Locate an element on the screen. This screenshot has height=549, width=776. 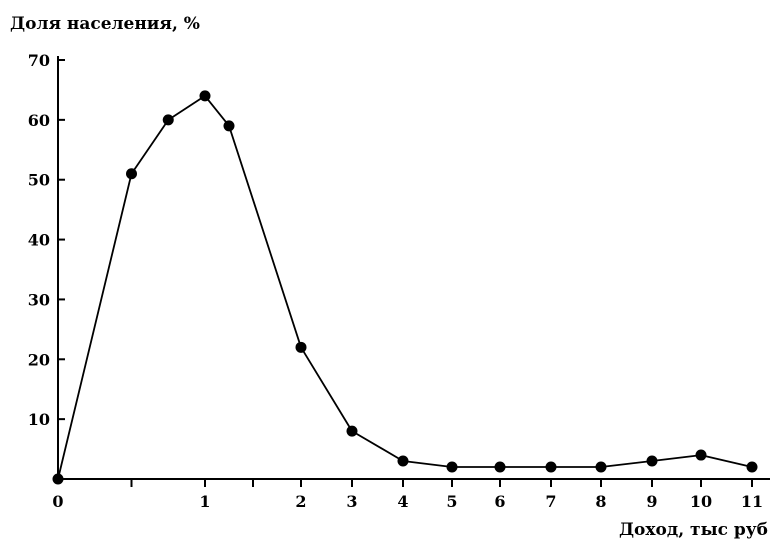
x-axis-title: Доход, тыс руб is located at coordinates (693, 530).